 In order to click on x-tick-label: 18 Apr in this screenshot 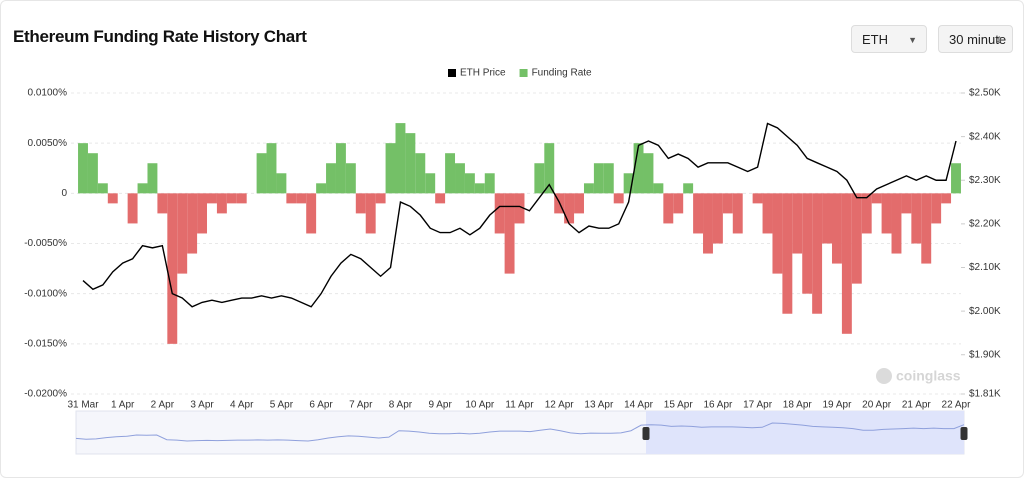, I will do `click(798, 405)`.